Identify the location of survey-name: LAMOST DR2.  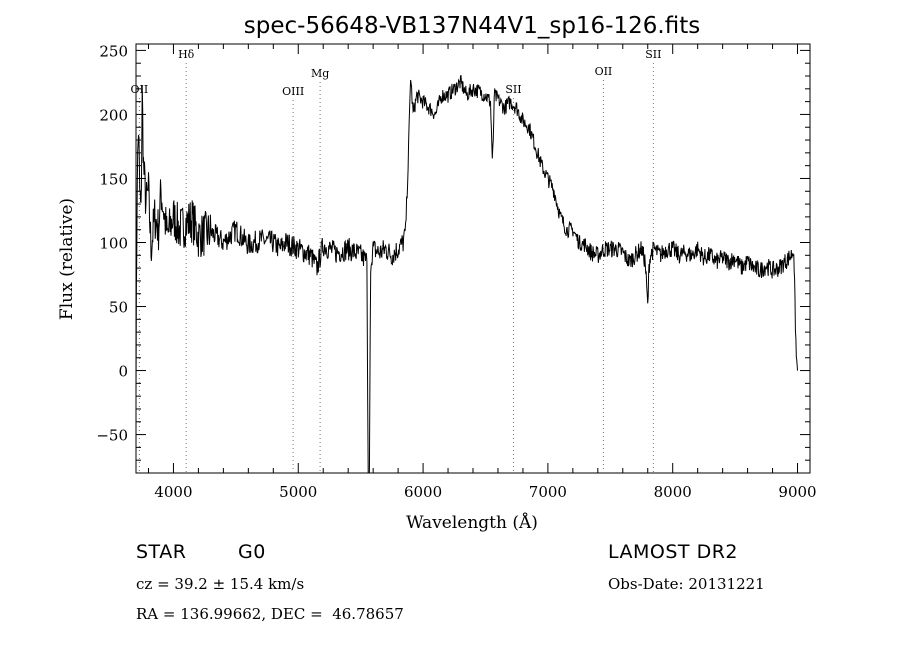
(673, 552).